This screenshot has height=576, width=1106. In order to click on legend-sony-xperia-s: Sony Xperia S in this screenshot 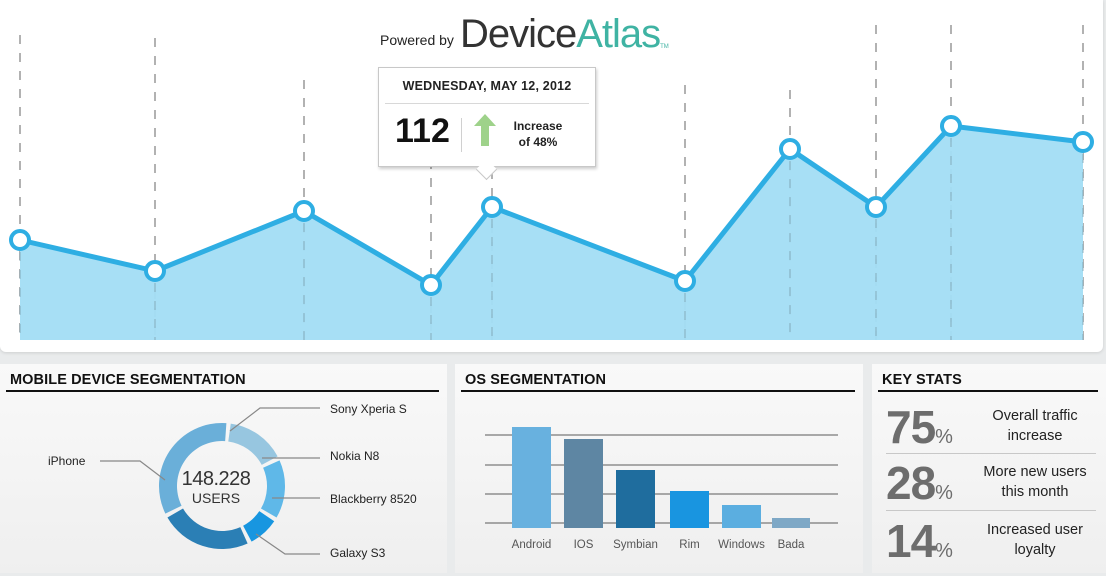, I will do `click(368, 409)`.